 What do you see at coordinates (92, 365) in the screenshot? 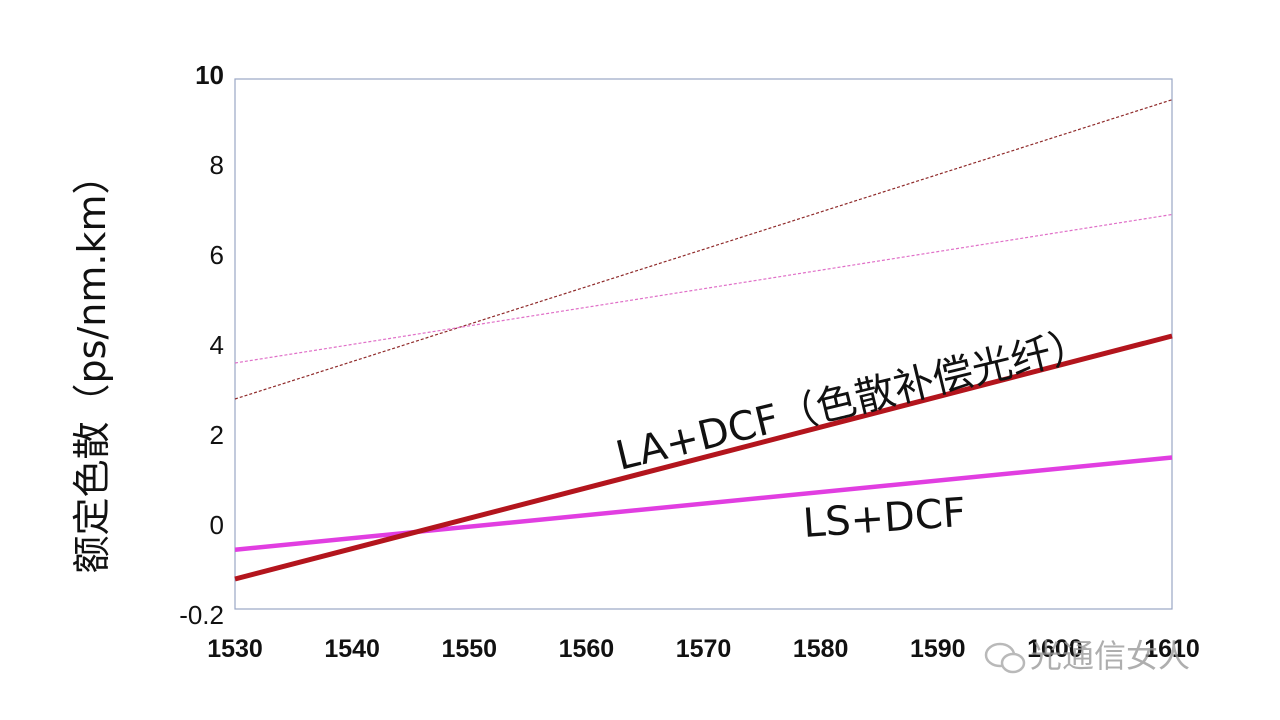
I see `y-axis-label: 额定色散（ps/nm.km）` at bounding box center [92, 365].